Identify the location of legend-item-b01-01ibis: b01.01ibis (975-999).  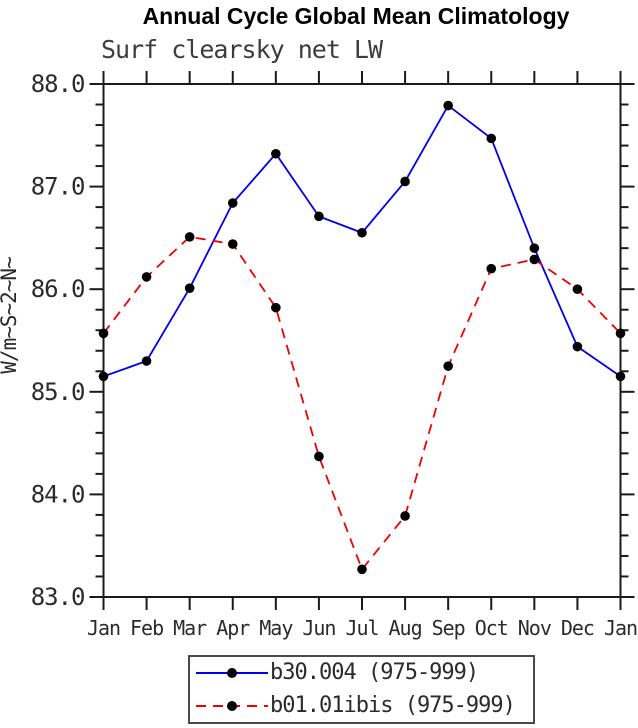
(361, 706).